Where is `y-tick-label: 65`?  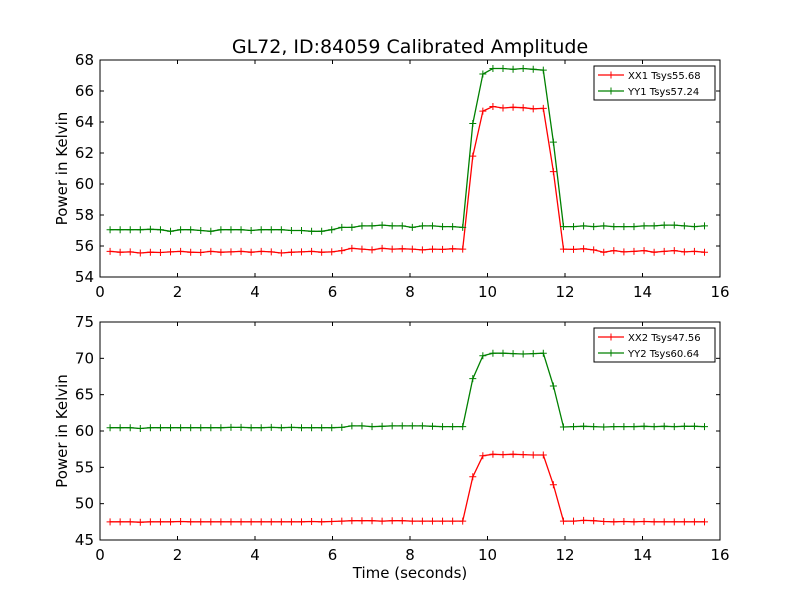 y-tick-label: 65 is located at coordinates (84, 395).